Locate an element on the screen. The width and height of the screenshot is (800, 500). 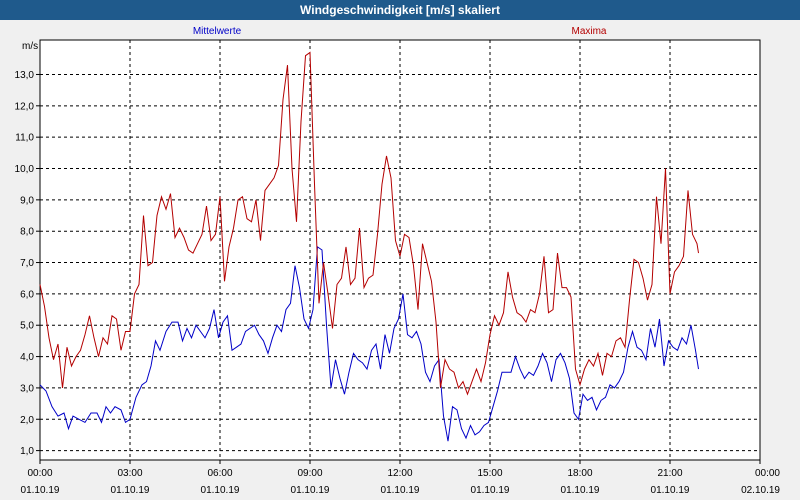
y-tick-label: 11,0 is located at coordinates (24, 138).